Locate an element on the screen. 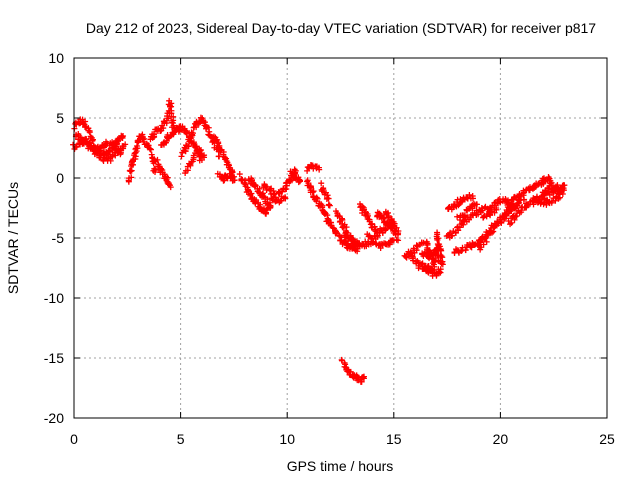 This screenshot has width=640, height=480. y-tick-label: -15 is located at coordinates (54, 358).